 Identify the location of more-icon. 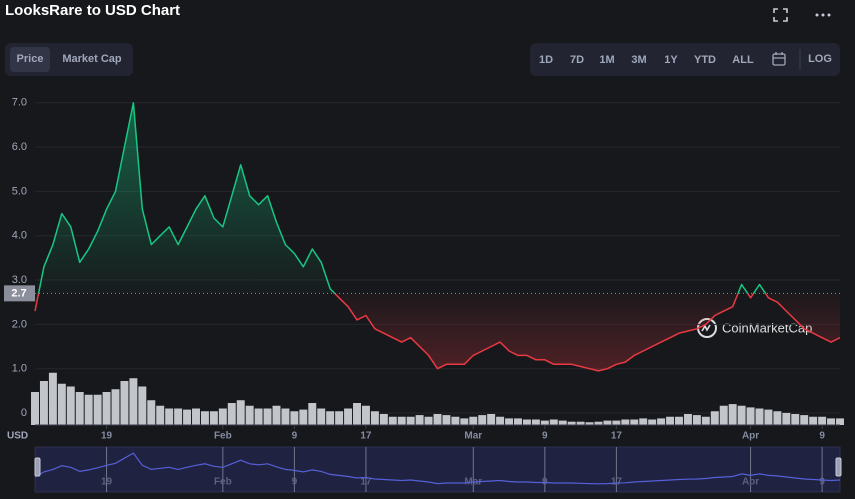
(823, 15).